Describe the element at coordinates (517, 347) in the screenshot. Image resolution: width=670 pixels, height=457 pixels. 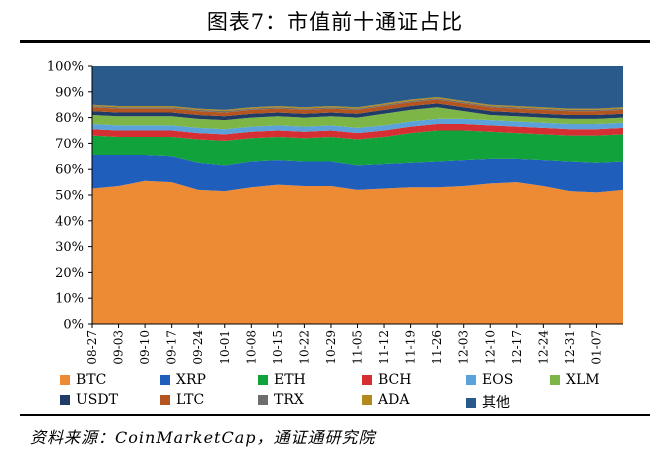
I see `x-tick-label: 12-17` at that location.